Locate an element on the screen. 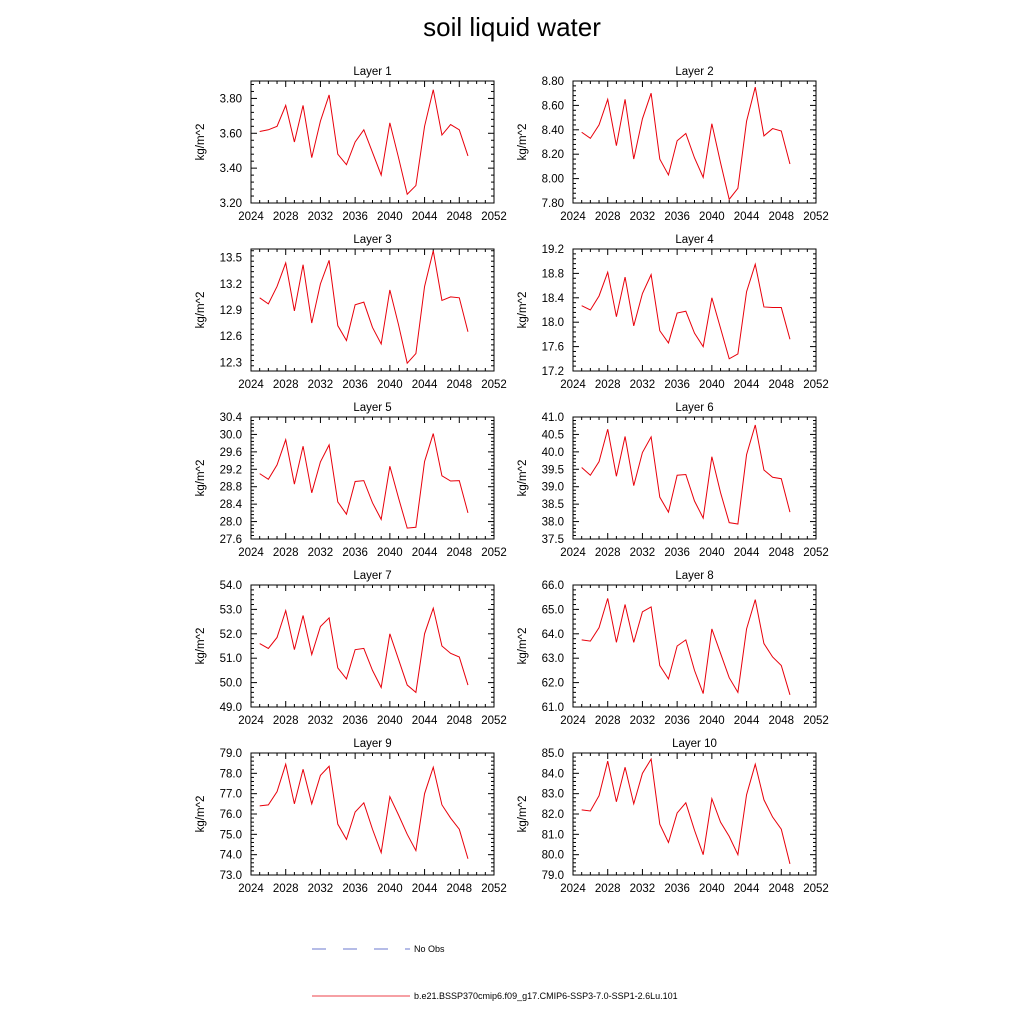 The image size is (1024, 1024). y-tick-label: 12.6 is located at coordinates (231, 337).